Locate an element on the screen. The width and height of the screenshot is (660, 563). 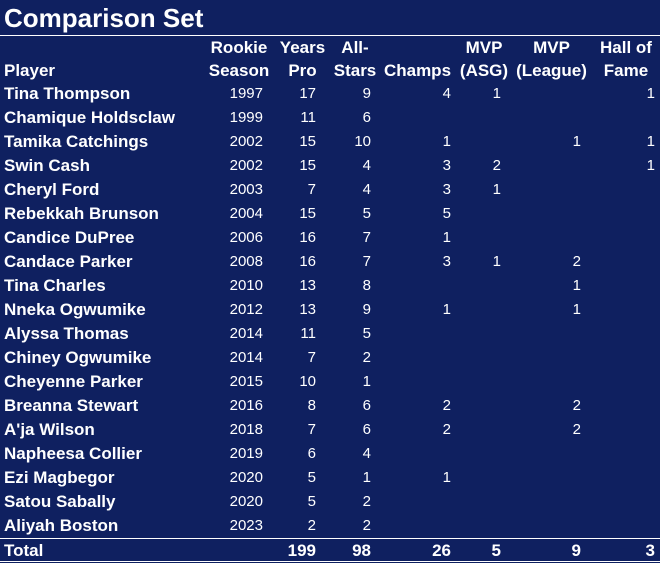
years-pro-cell: 13 is located at coordinates (307, 309).